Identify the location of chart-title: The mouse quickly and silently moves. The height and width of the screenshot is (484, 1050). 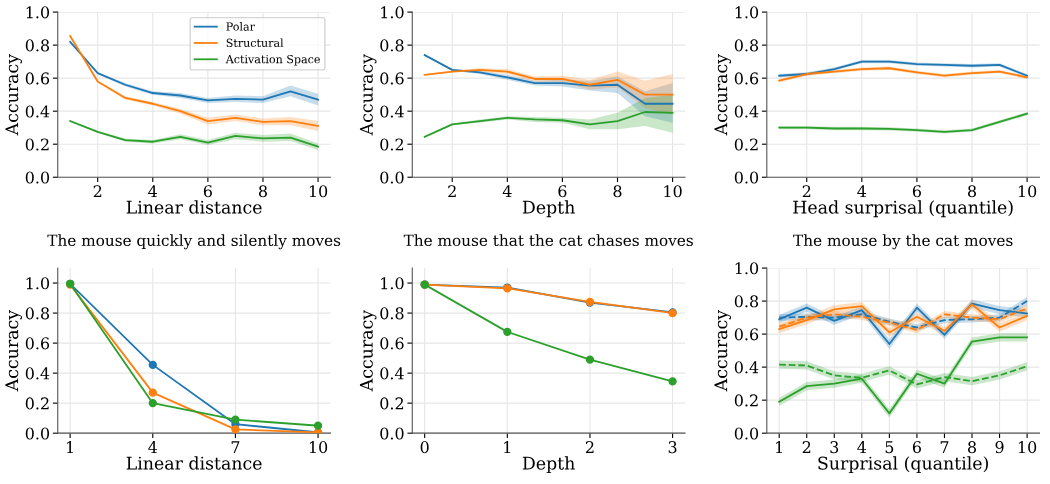
(194, 242).